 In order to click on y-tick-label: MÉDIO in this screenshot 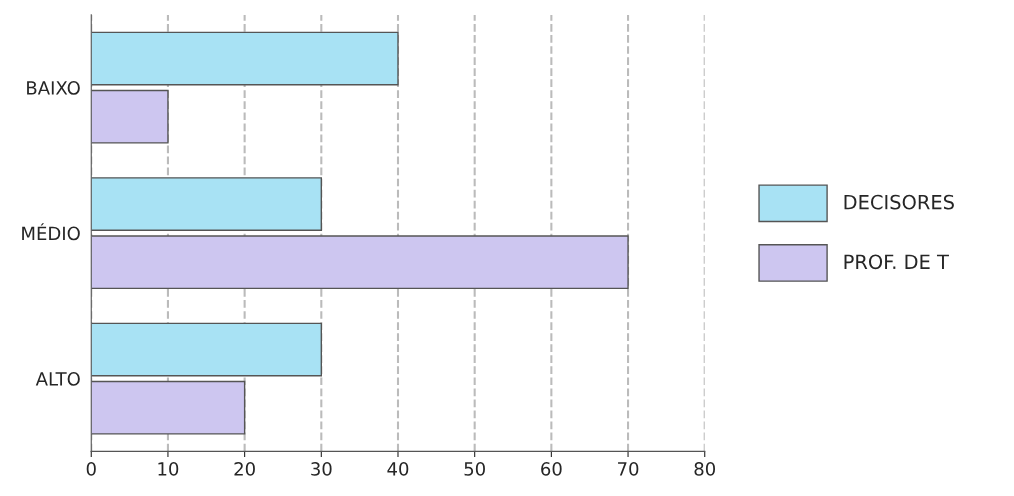, I will do `click(51, 232)`.